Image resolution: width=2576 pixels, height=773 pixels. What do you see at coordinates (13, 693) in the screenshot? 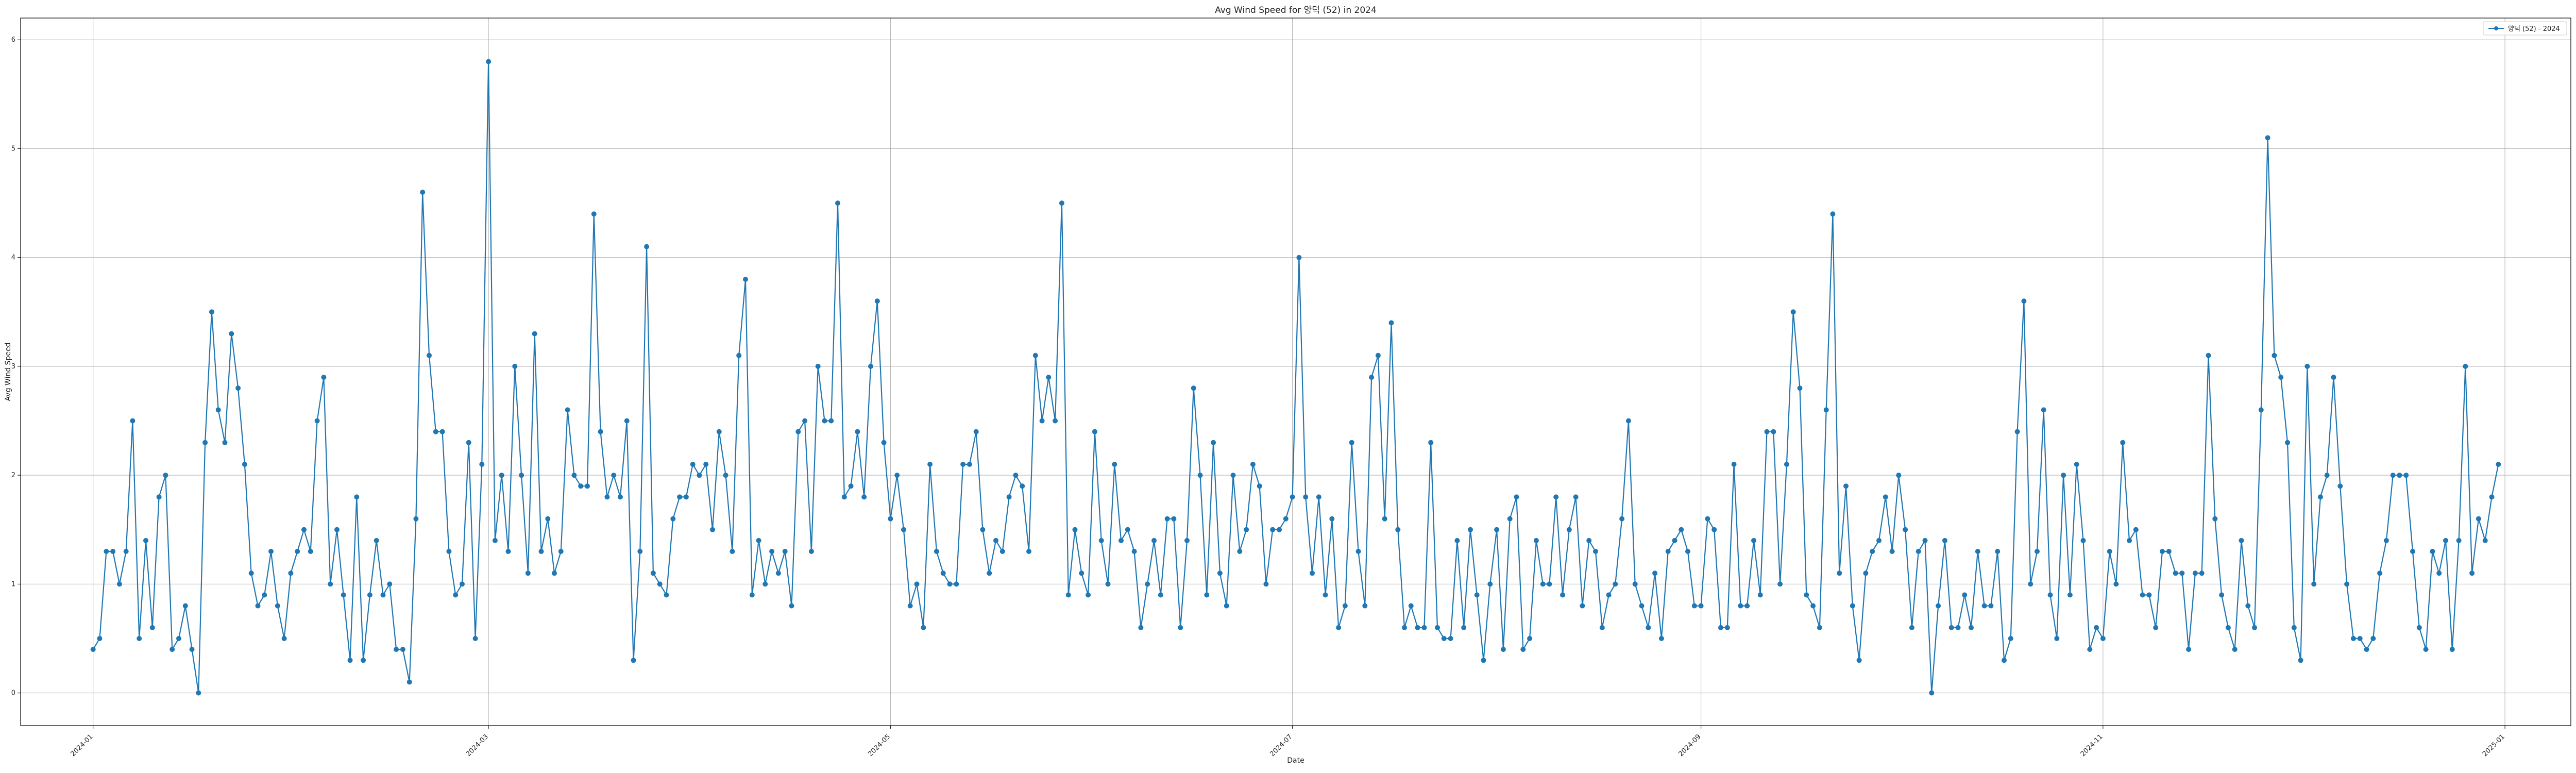
I see `y-tick-label: 0` at bounding box center [13, 693].